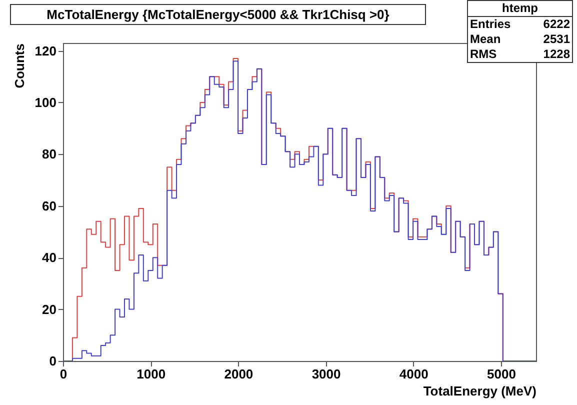  What do you see at coordinates (49, 309) in the screenshot?
I see `y-tick-label: 20` at bounding box center [49, 309].